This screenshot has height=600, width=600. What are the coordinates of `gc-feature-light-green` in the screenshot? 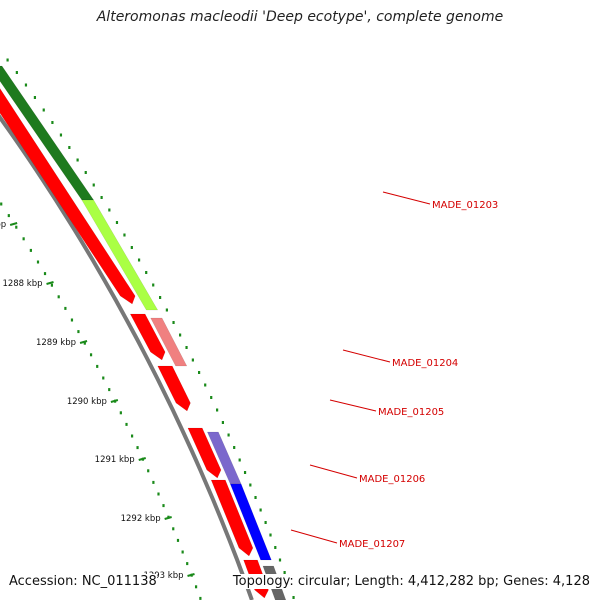 It's located at (120, 255).